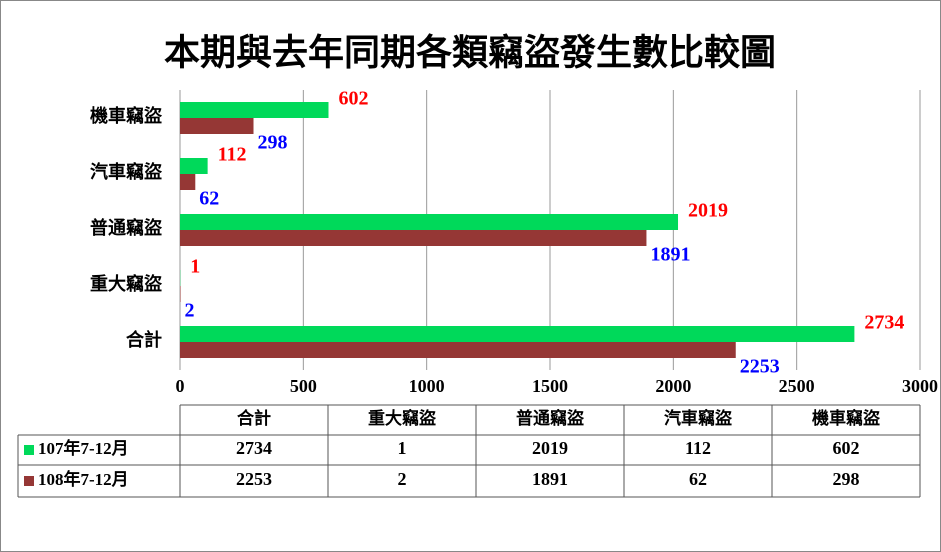 This screenshot has height=552, width=941. Describe the element at coordinates (83, 448) in the screenshot. I see `legend-label: 107年7-12月` at that location.